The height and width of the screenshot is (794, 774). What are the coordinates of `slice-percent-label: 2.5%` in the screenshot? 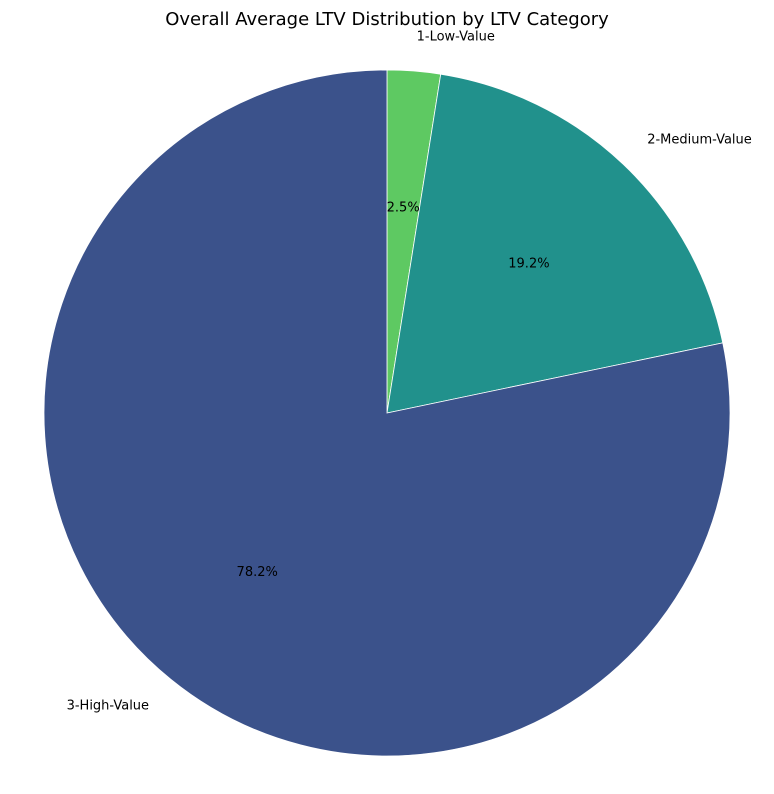 It's located at (403, 207).